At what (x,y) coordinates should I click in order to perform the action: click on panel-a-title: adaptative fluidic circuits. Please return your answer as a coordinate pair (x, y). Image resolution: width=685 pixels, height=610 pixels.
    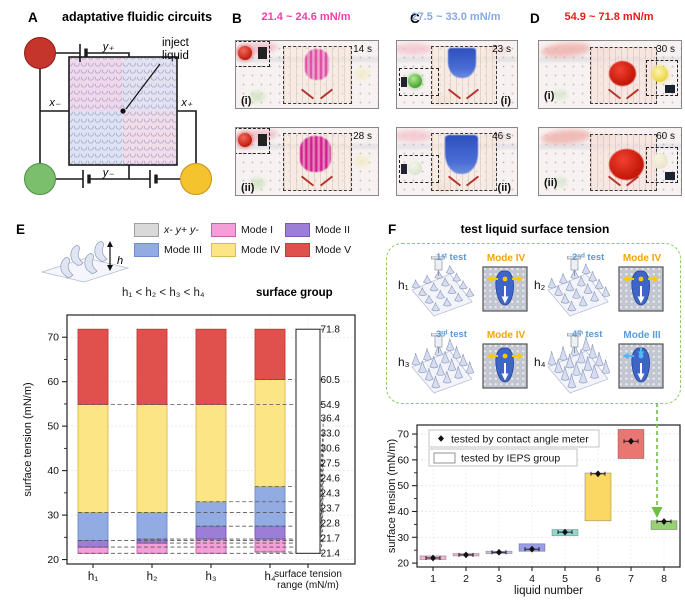
    Looking at the image, I should click on (137, 17).